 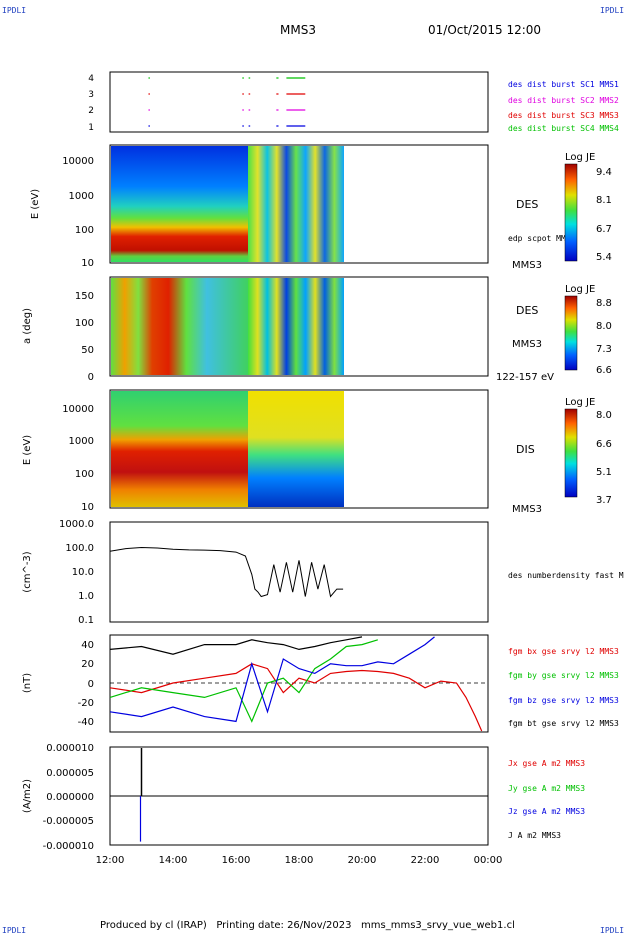 What do you see at coordinates (527, 265) in the screenshot?
I see `des-energy-spacecraft: MMS3` at bounding box center [527, 265].